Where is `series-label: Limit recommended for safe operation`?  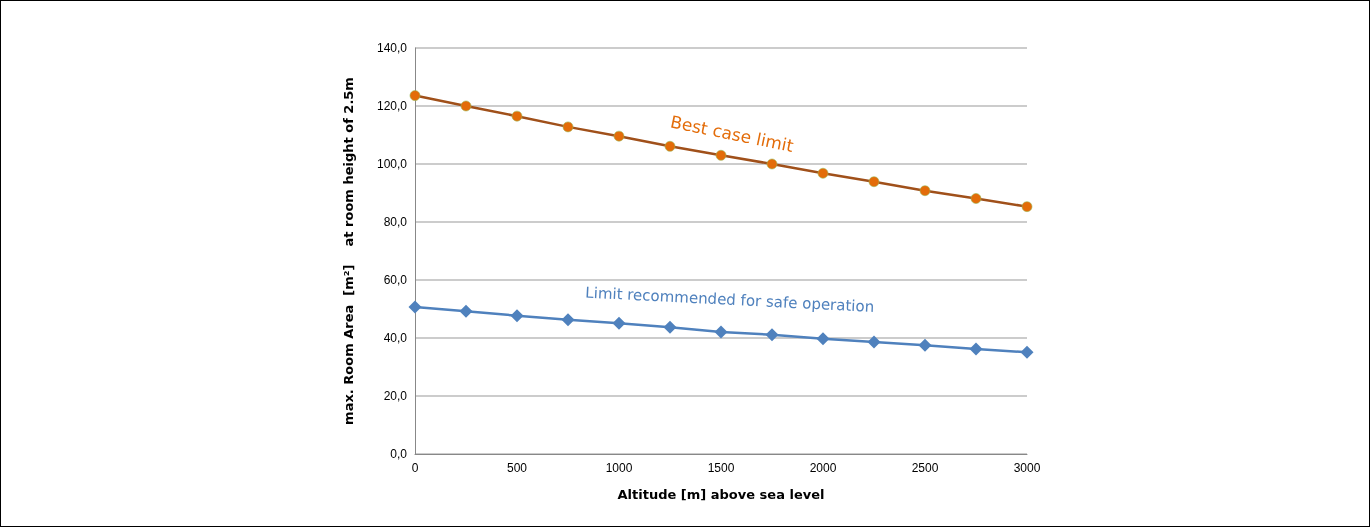 series-label: Limit recommended for safe operation is located at coordinates (729, 299).